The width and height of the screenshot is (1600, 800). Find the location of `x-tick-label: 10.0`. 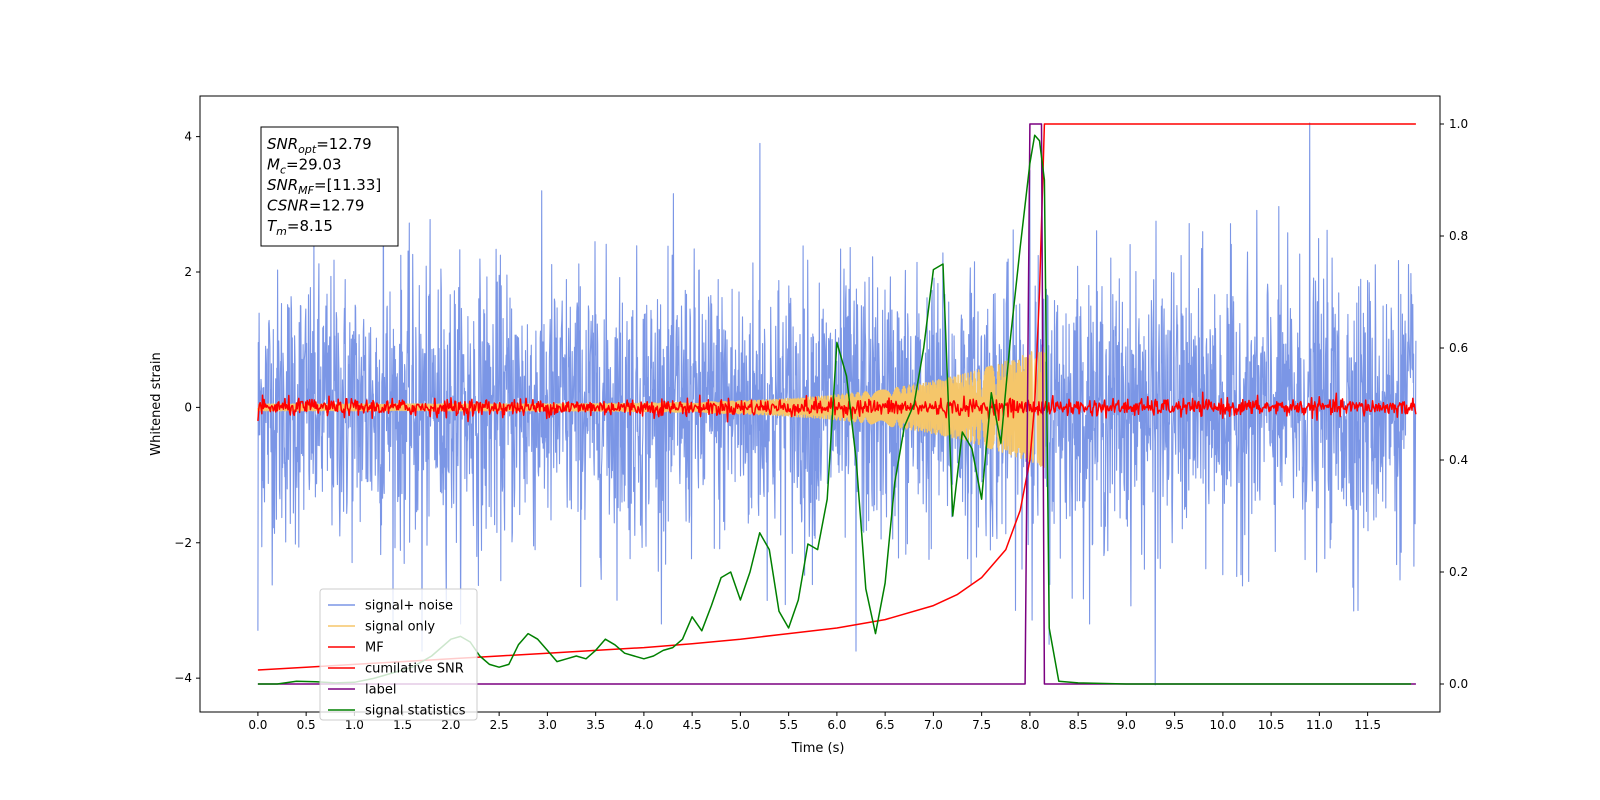

x-tick-label: 10.0 is located at coordinates (1223, 725).